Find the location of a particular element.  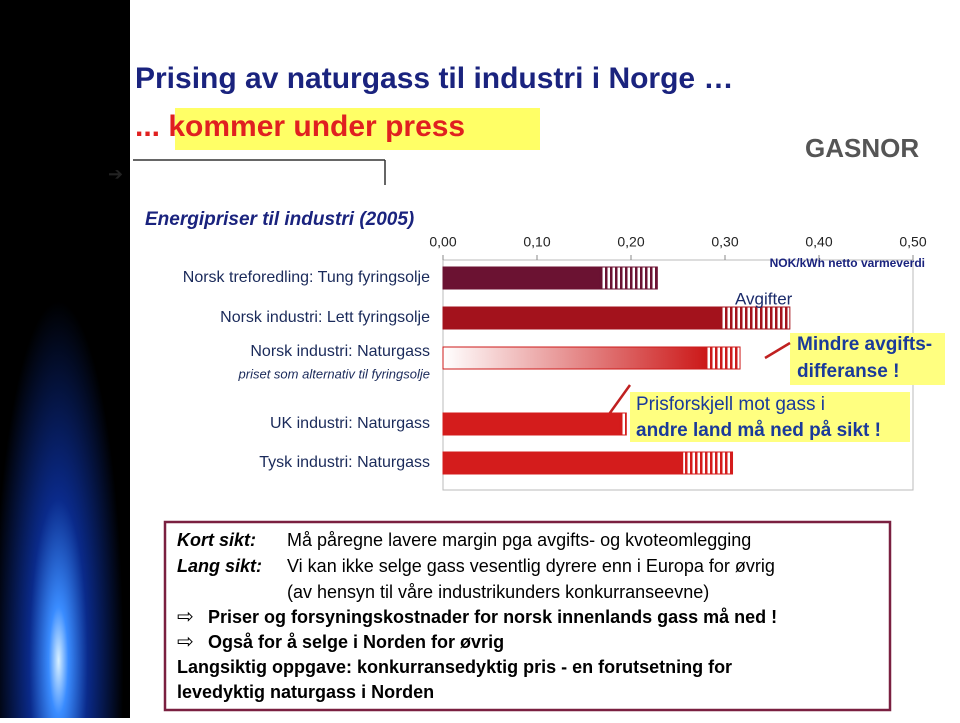

annotation: Mindre avgifts- is located at coordinates (864, 344).